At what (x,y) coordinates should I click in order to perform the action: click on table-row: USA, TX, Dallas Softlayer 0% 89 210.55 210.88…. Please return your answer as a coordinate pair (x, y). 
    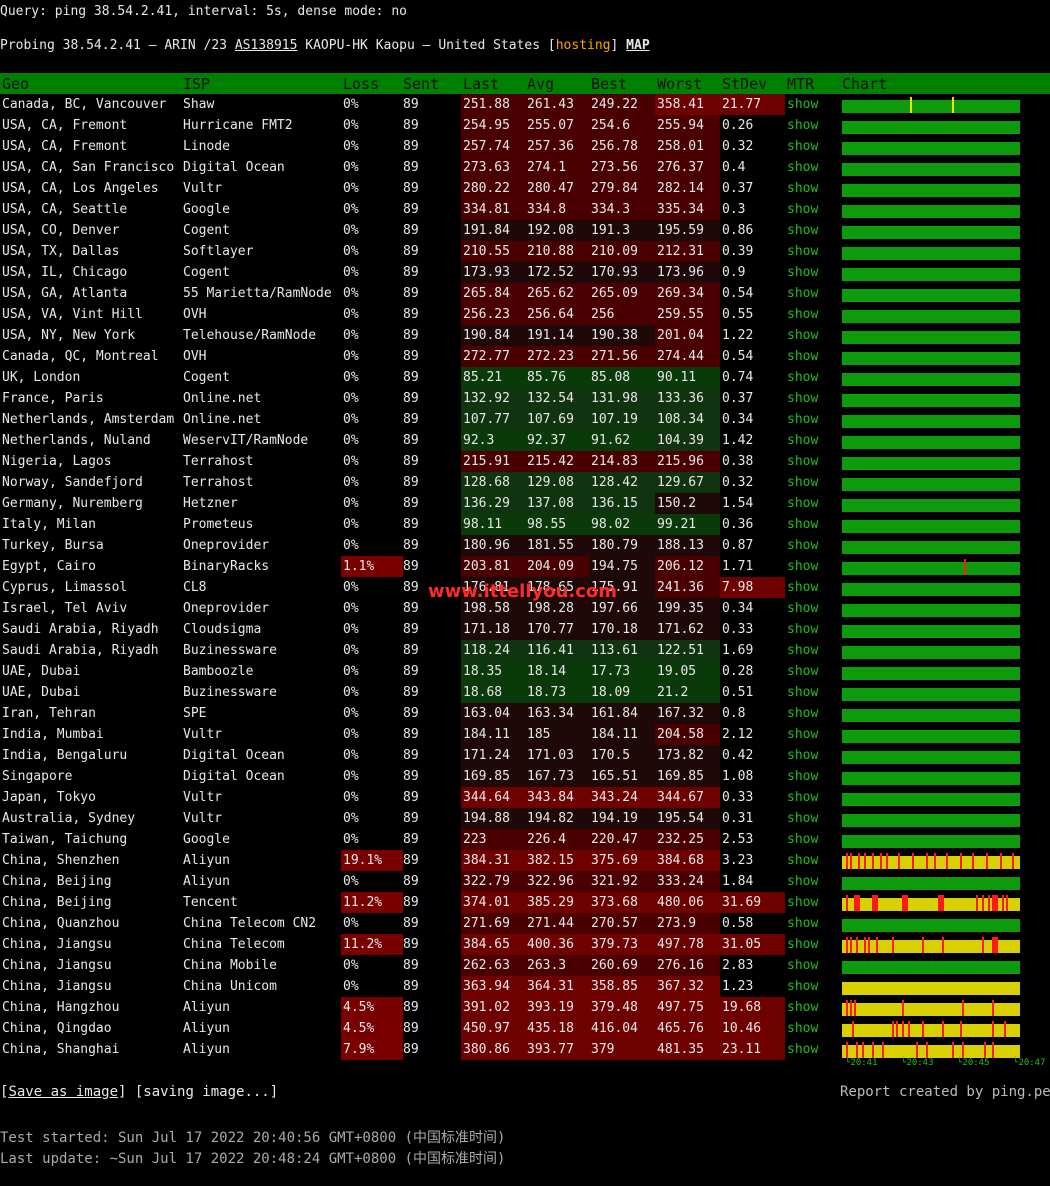
    Looking at the image, I should click on (525, 251).